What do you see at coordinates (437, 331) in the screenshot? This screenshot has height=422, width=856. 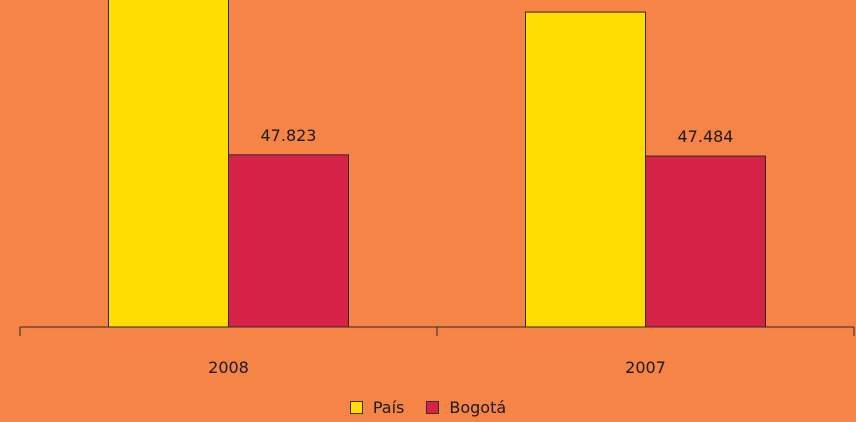 I see `x-axis` at bounding box center [437, 331].